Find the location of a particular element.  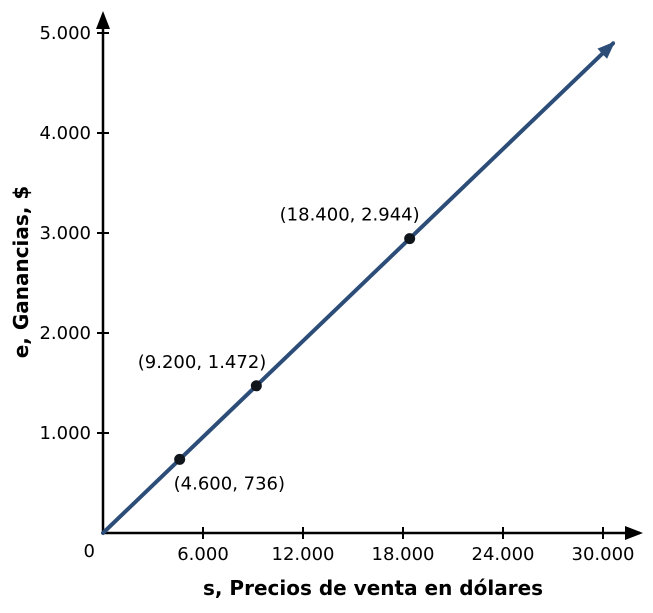

x-axis-title: s, Precios de venta en dólares is located at coordinates (373, 588).